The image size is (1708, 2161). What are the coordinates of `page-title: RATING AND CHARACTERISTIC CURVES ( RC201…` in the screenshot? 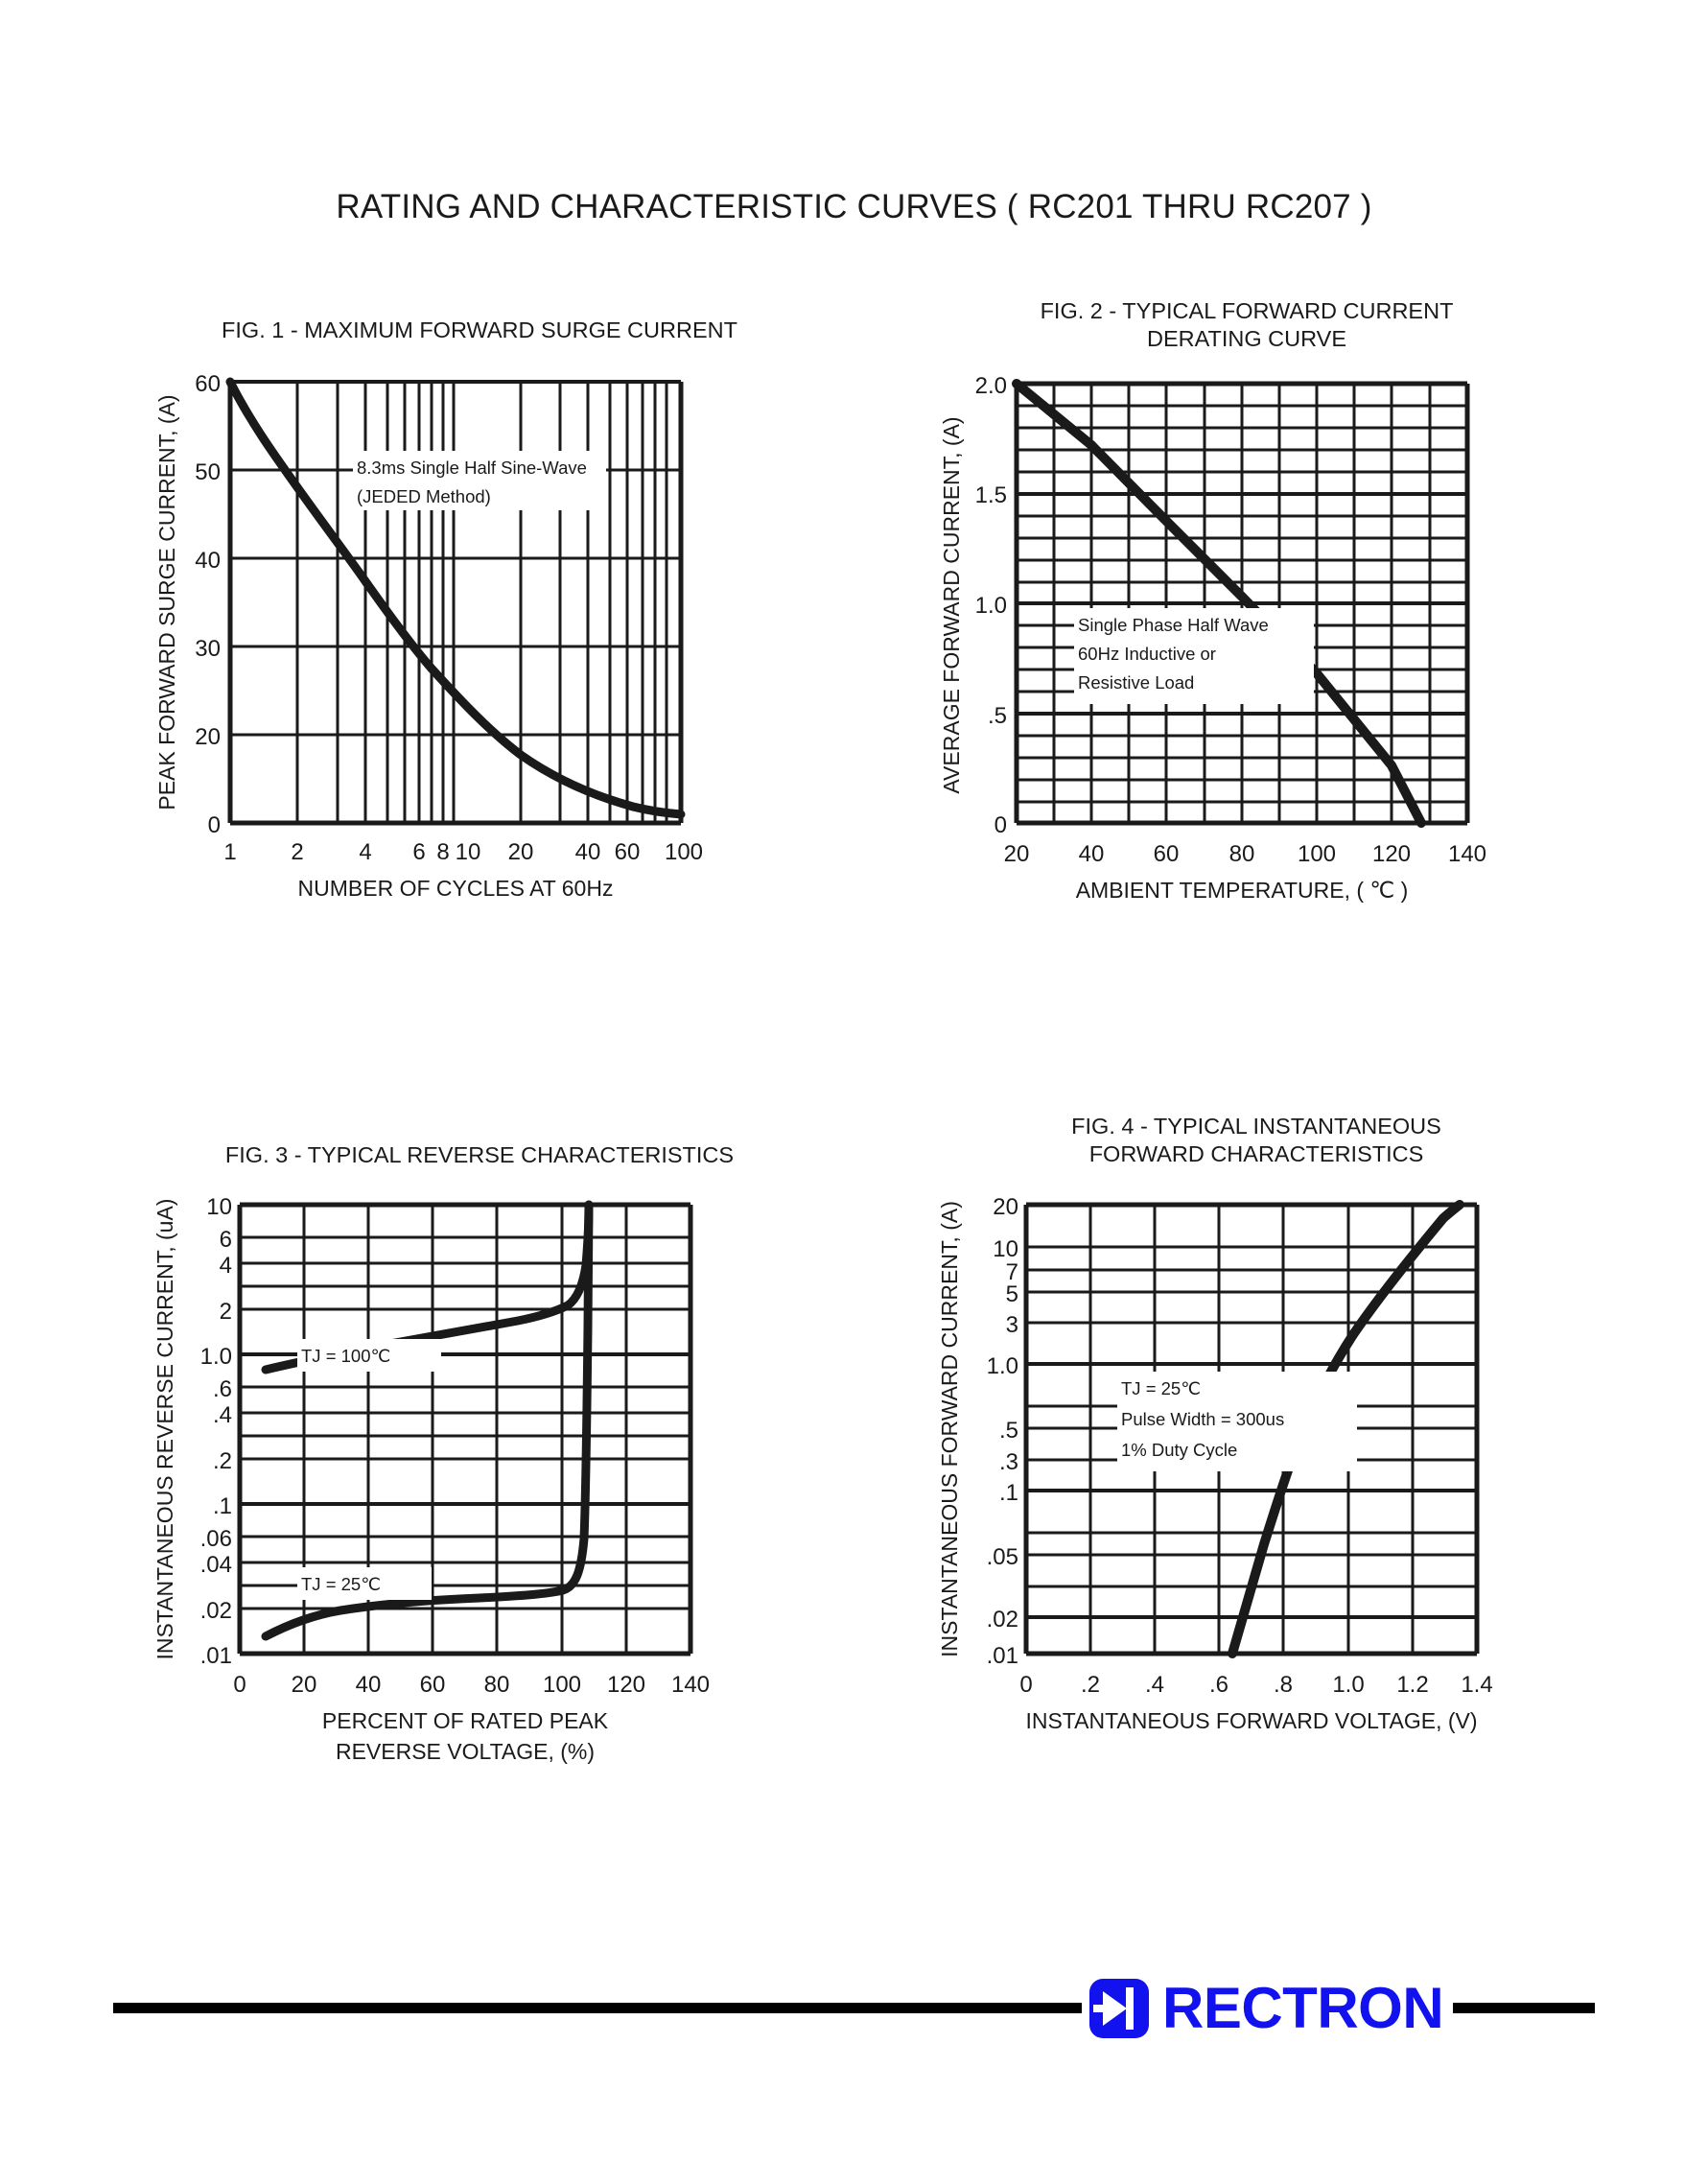 It's located at (854, 206).